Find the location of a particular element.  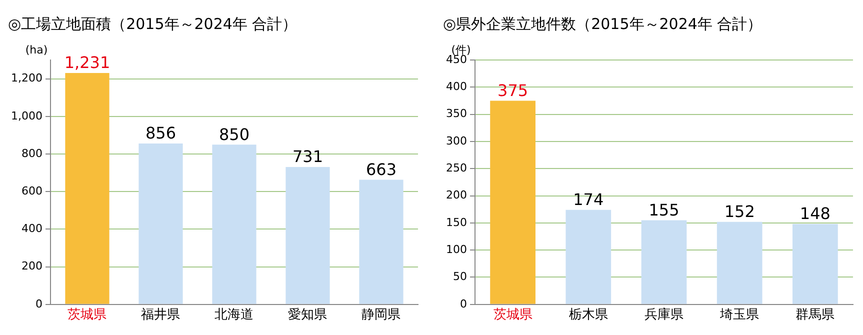

y-tick-label: 150 is located at coordinates (456, 222).